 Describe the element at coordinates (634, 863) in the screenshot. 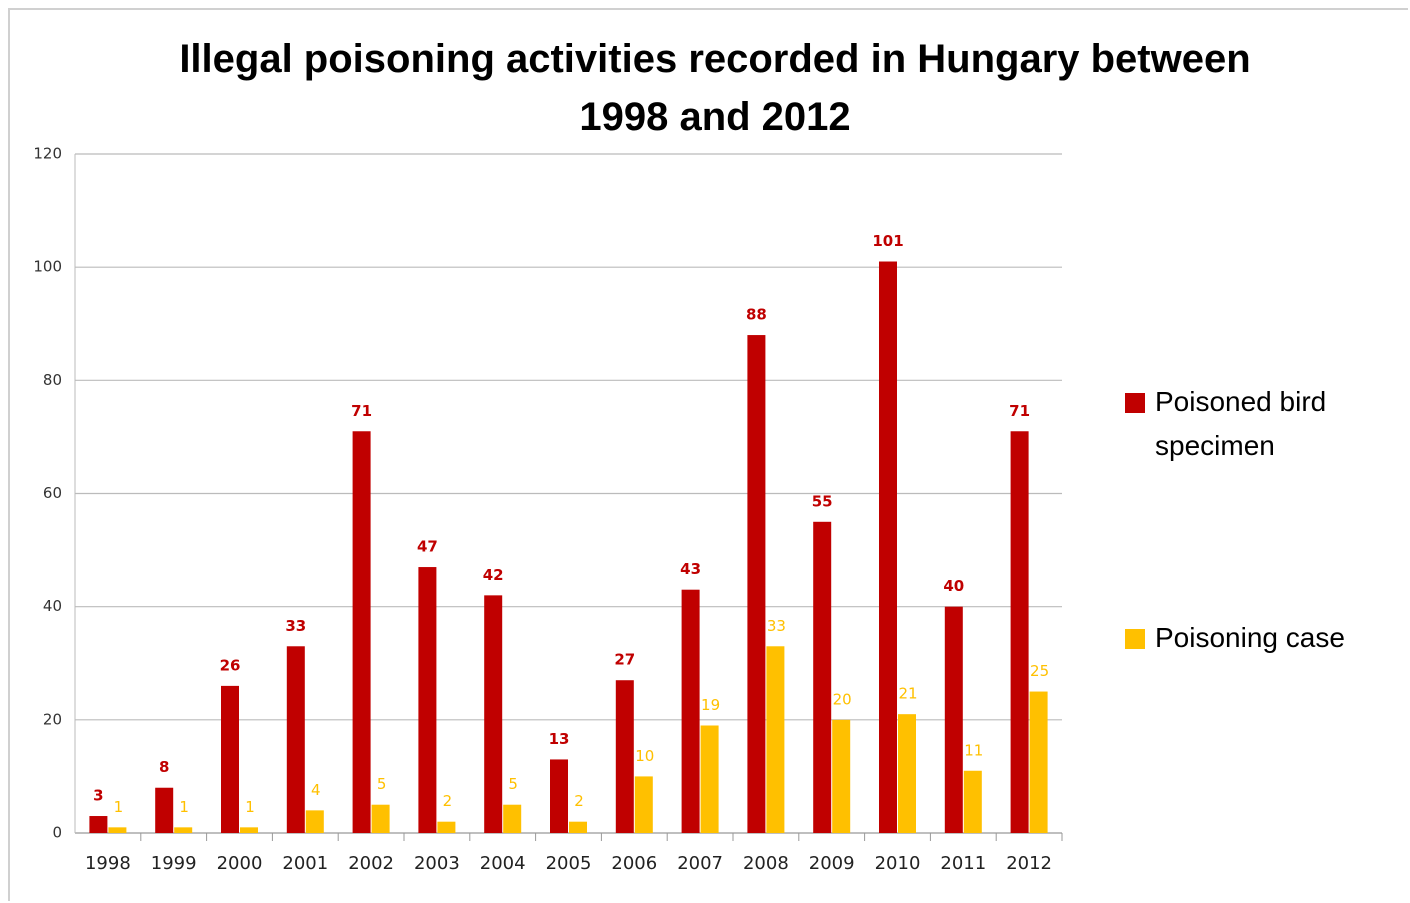

I see `x-tick-label: 2006` at that location.